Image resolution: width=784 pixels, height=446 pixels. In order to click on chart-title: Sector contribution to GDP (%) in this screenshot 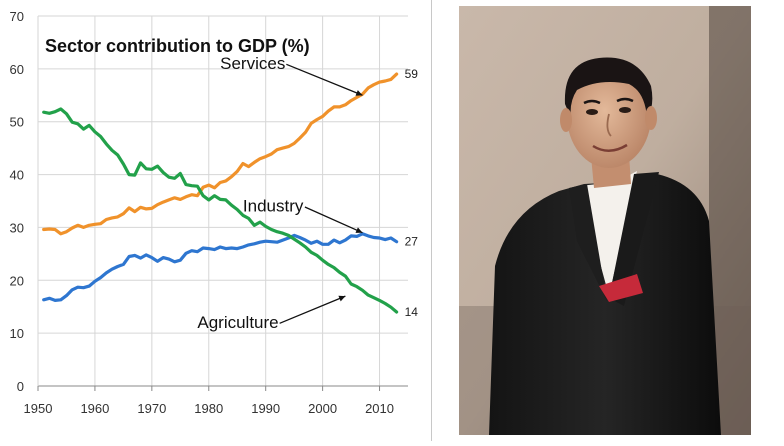, I will do `click(177, 46)`.